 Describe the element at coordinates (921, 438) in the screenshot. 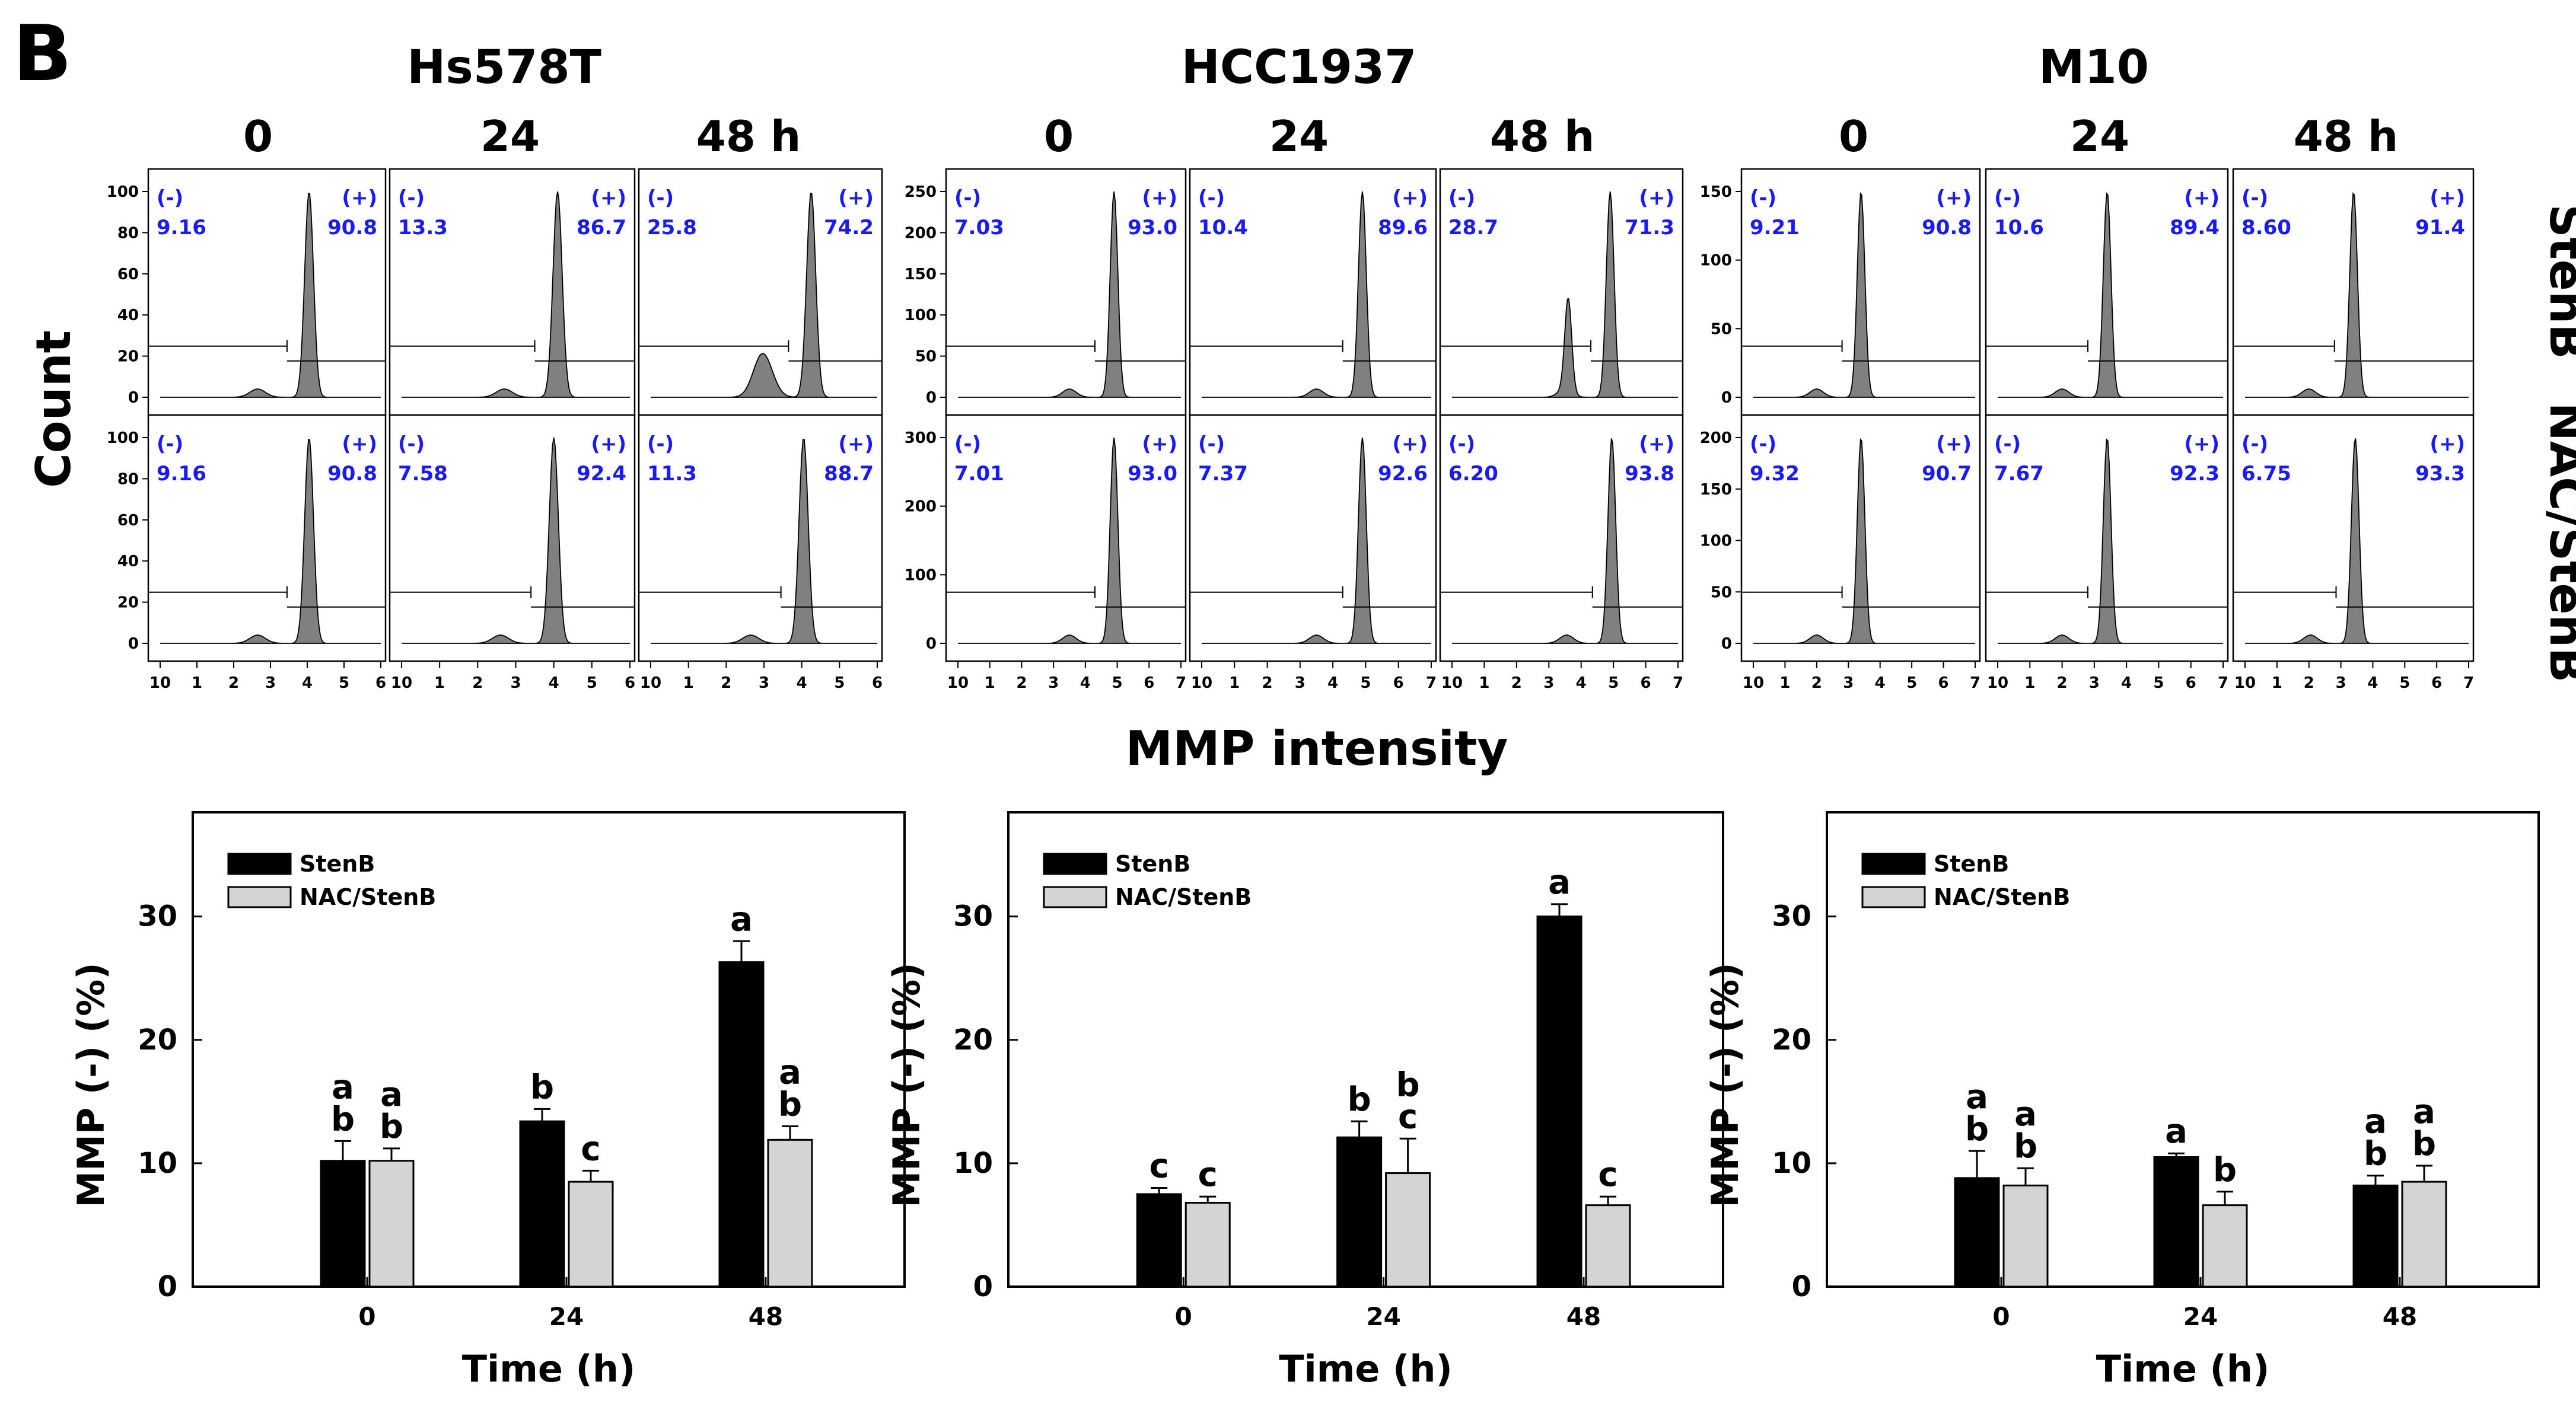

I see `y-tick-label: 300` at that location.